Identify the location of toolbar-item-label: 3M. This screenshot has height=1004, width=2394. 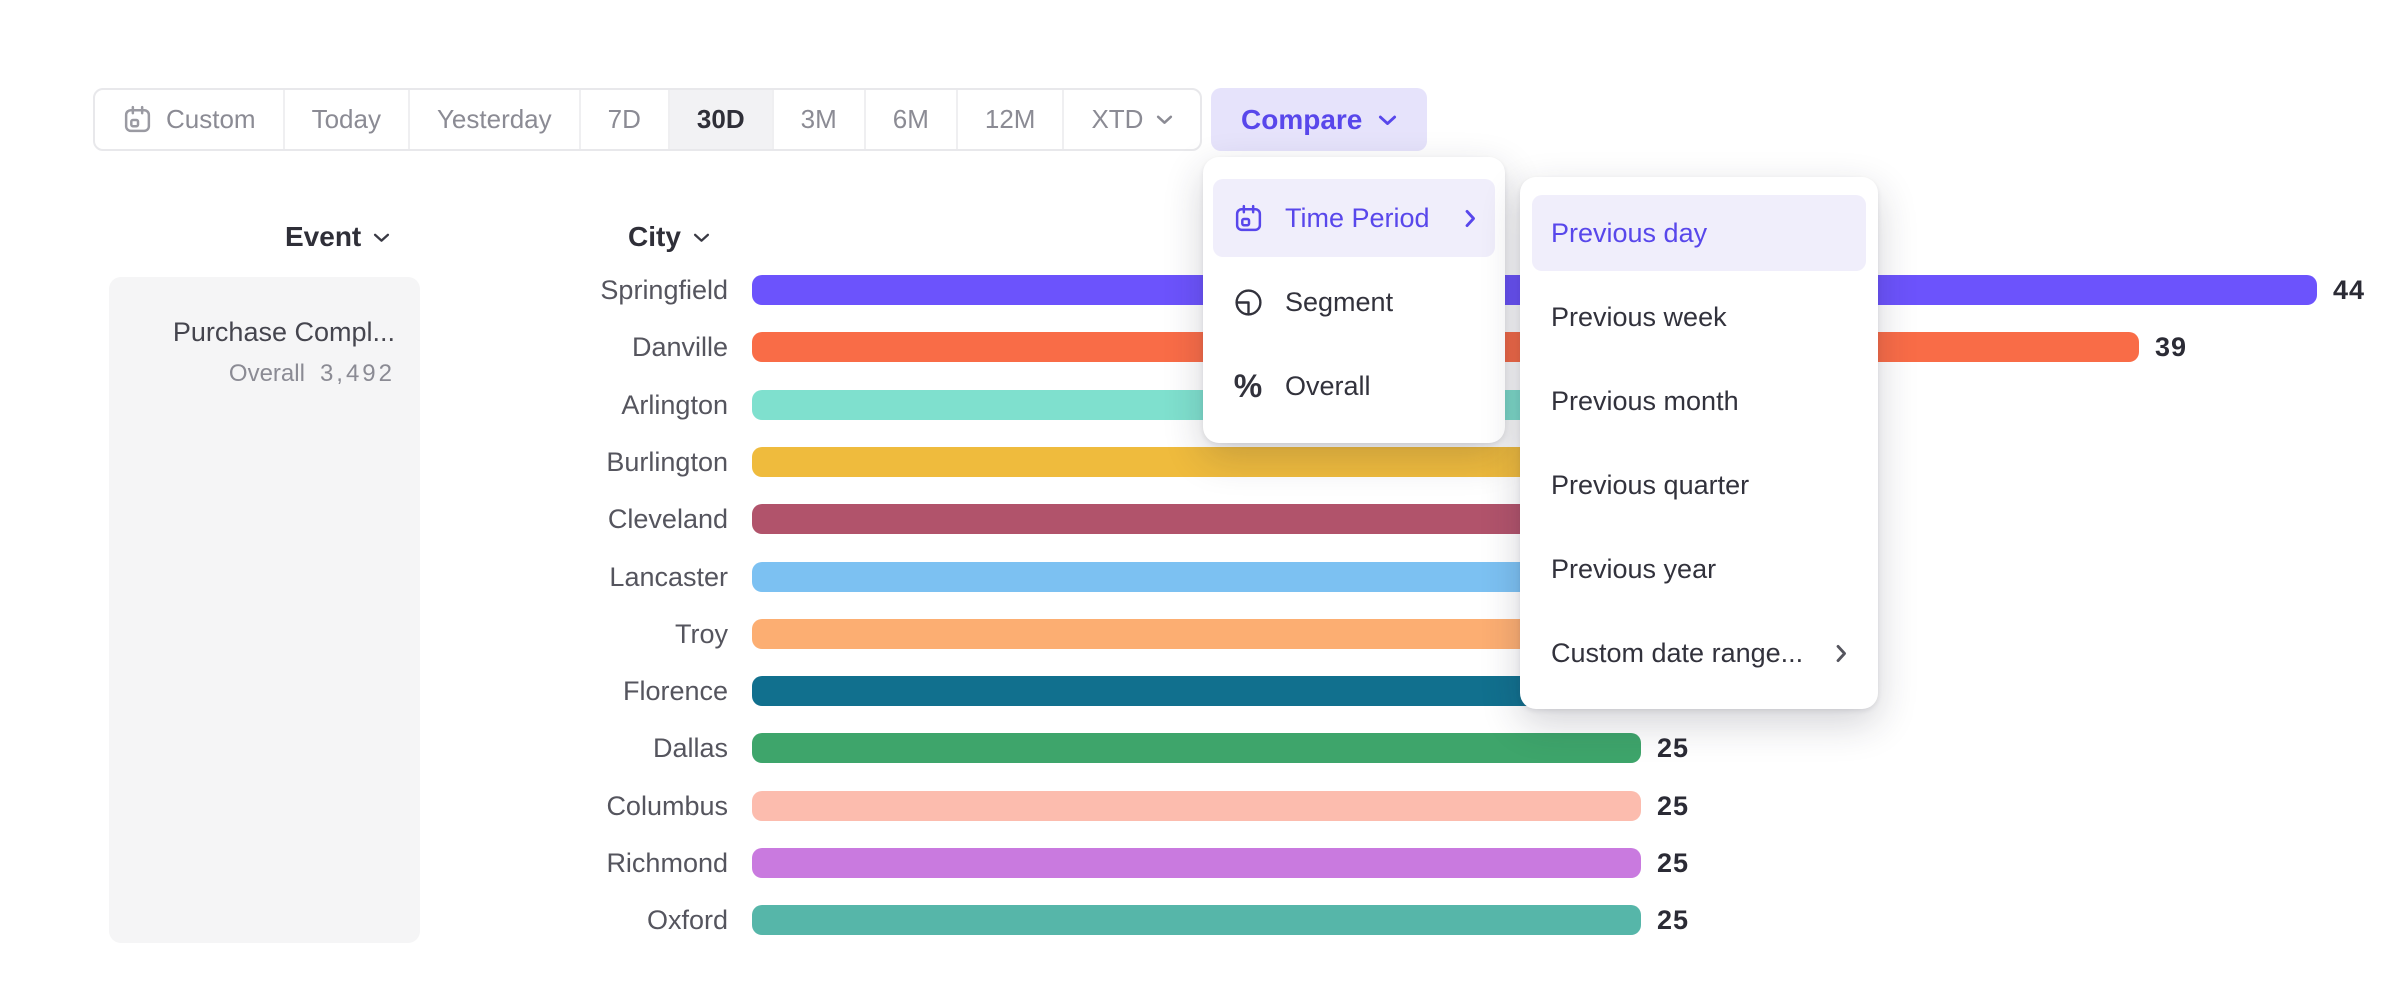
(818, 119).